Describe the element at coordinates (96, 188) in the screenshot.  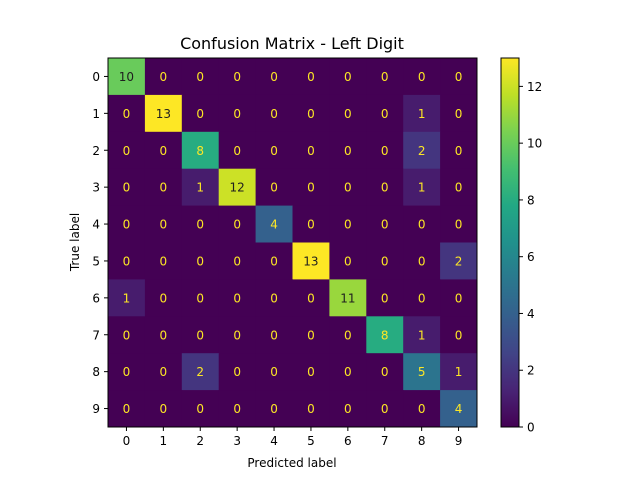
I see `y-tick-label: 3` at that location.